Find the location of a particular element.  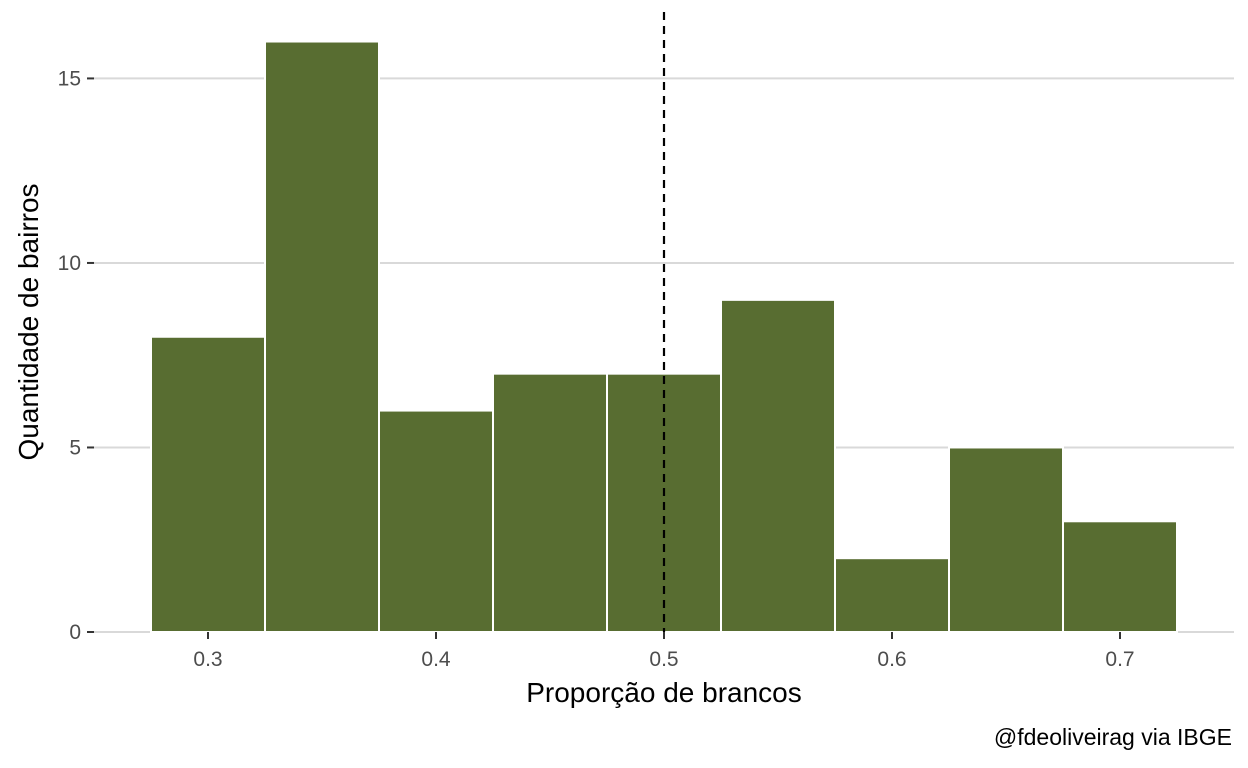

x-tick-label: 0.7 is located at coordinates (1119, 659).